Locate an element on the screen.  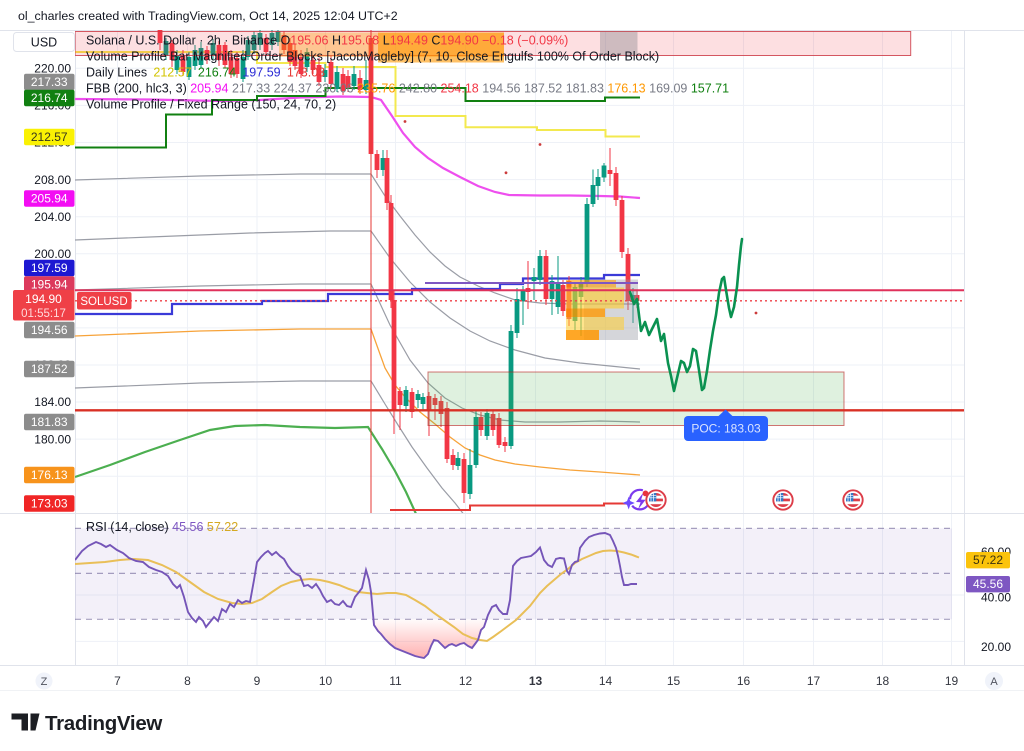
svg-text: 194.56 is located at coordinates (49, 330).